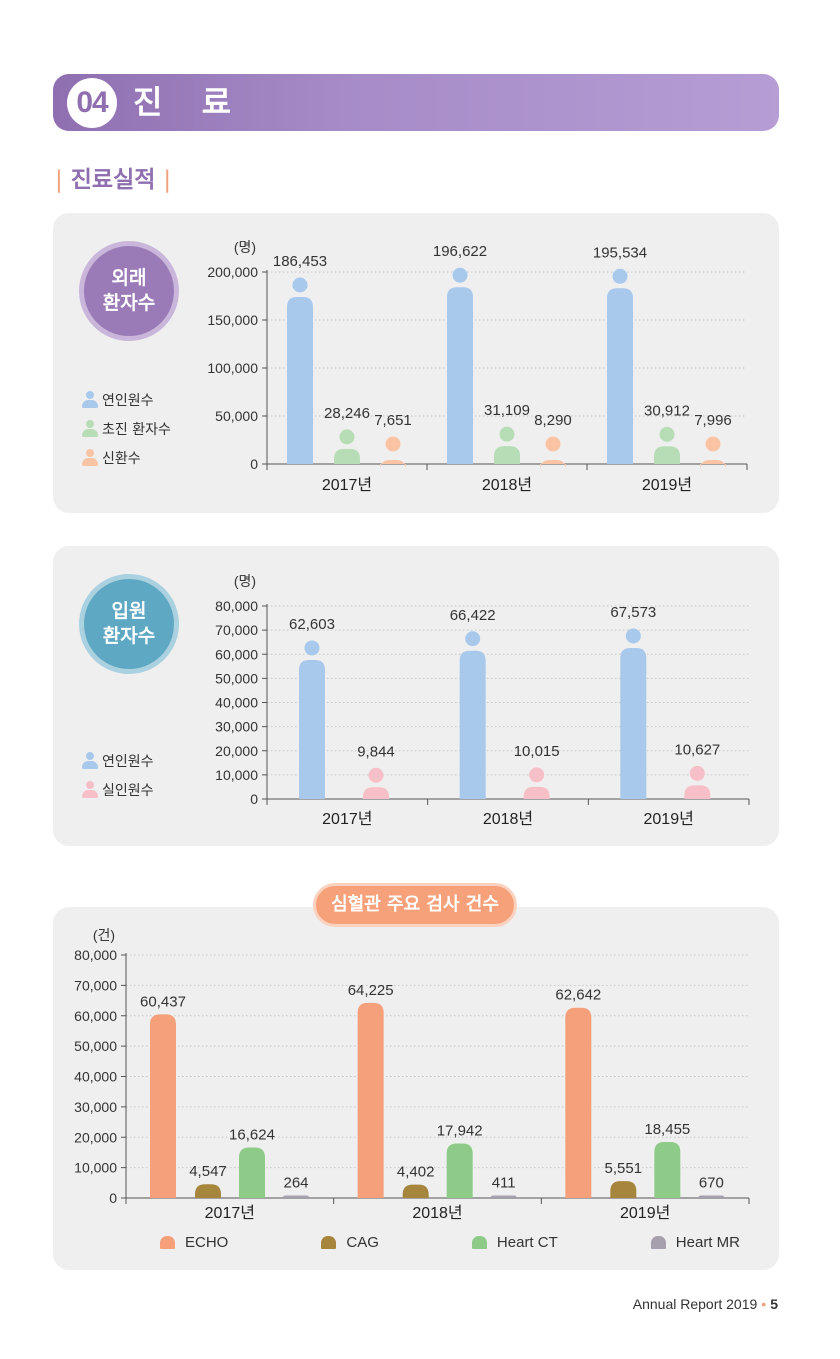 Image resolution: width=840 pixels, height=1359 pixels. Describe the element at coordinates (129, 611) in the screenshot. I see `inpatient-badge-line1: 입원` at that location.